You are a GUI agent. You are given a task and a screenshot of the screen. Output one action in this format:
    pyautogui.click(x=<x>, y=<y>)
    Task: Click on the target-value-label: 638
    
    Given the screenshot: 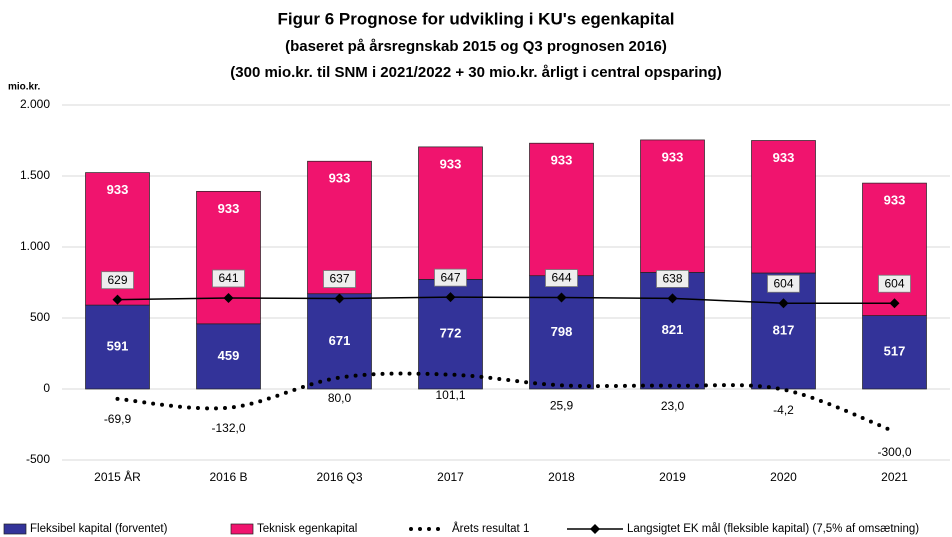 What is the action you would take?
    pyautogui.click(x=672, y=279)
    